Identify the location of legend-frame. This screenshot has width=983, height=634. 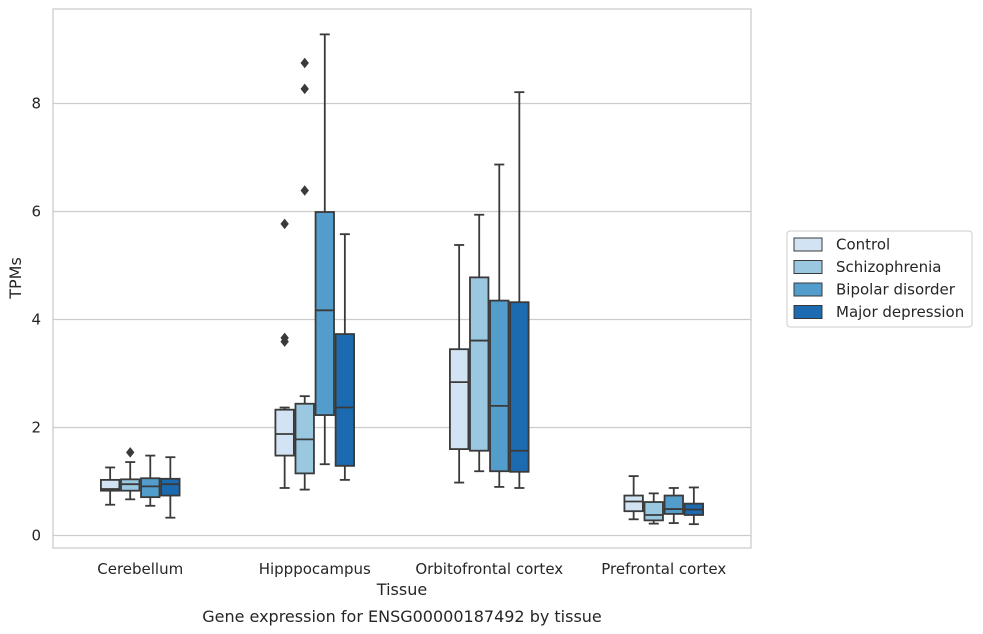
(879, 279).